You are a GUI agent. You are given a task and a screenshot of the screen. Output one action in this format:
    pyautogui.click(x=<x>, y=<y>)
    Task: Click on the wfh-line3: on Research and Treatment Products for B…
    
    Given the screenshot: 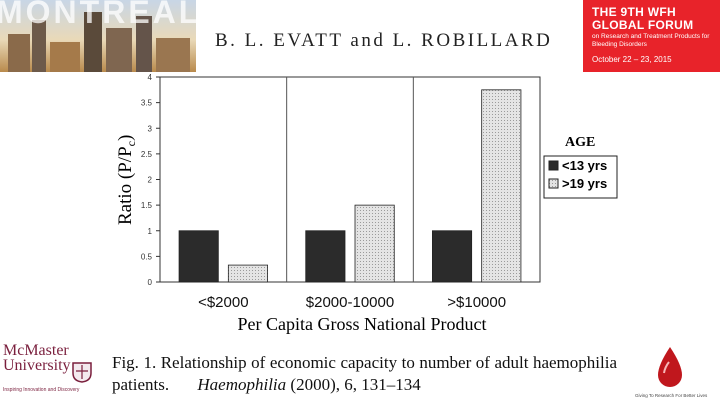 What is the action you would take?
    pyautogui.click(x=651, y=40)
    